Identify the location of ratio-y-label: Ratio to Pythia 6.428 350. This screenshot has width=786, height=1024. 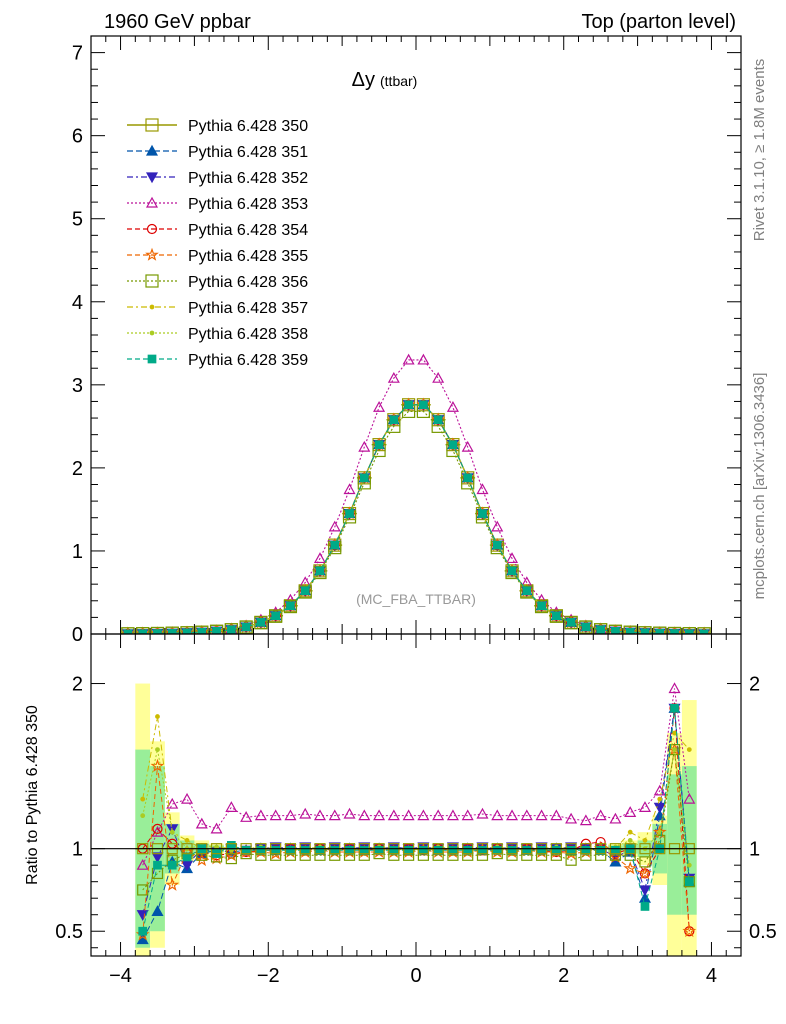
(32, 795).